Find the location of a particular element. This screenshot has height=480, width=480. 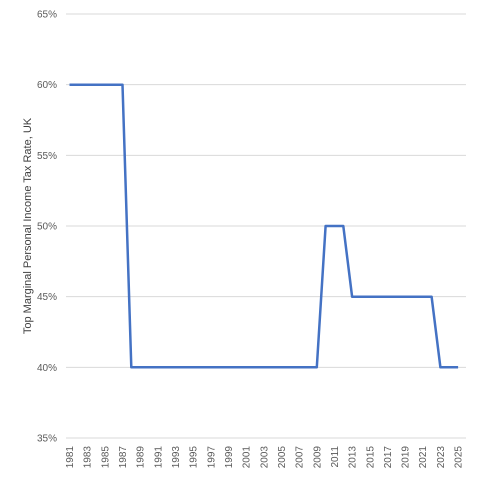

y-tick-label: 35% is located at coordinates (47, 439).